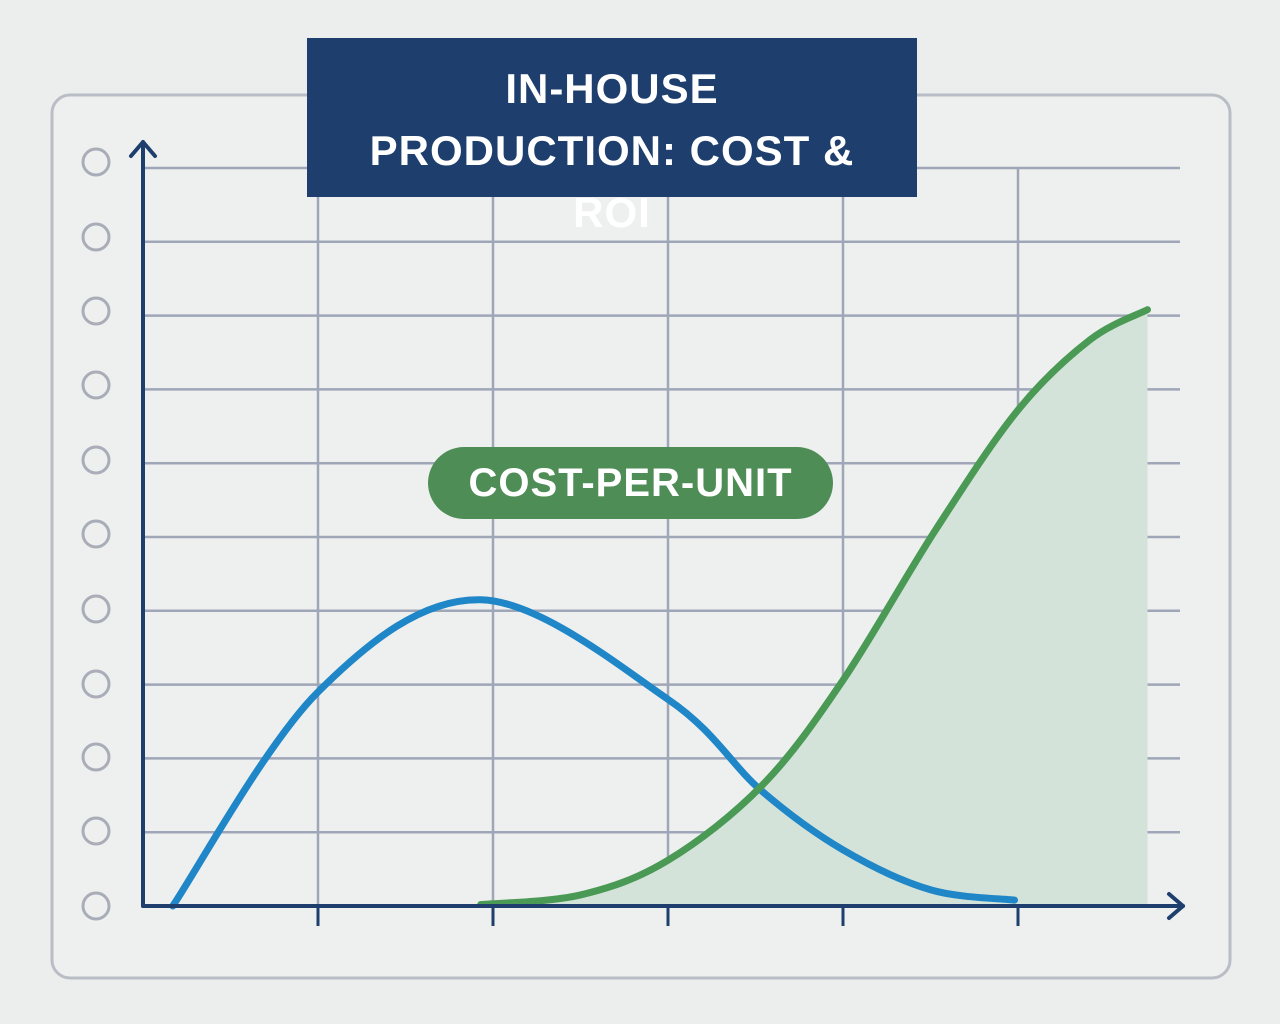 Image resolution: width=1280 pixels, height=1024 pixels. Describe the element at coordinates (630, 483) in the screenshot. I see `annotation: COST-PER-UNIT` at that location.